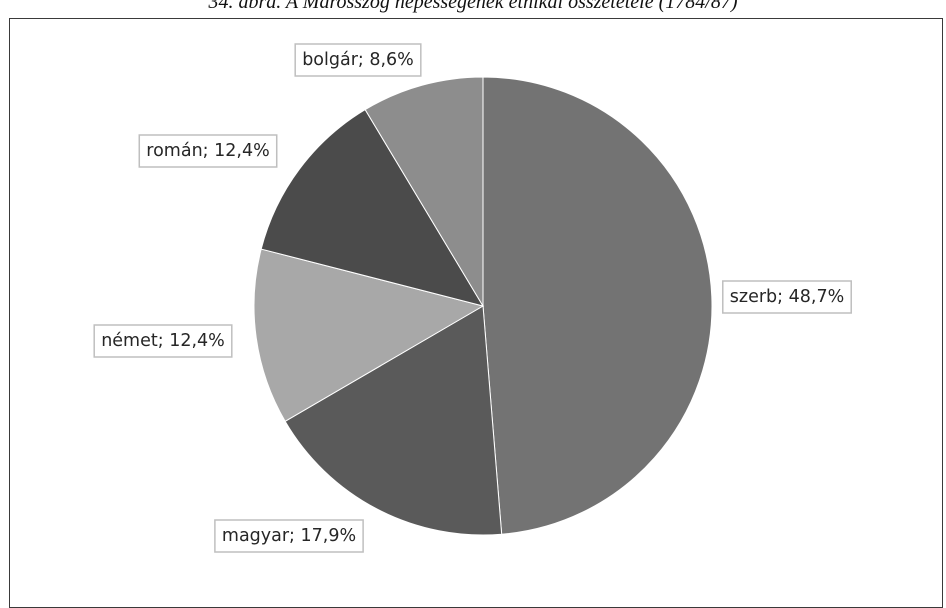  I want to click on data-label-magyar: magyar; 17,9%, so click(289, 536).